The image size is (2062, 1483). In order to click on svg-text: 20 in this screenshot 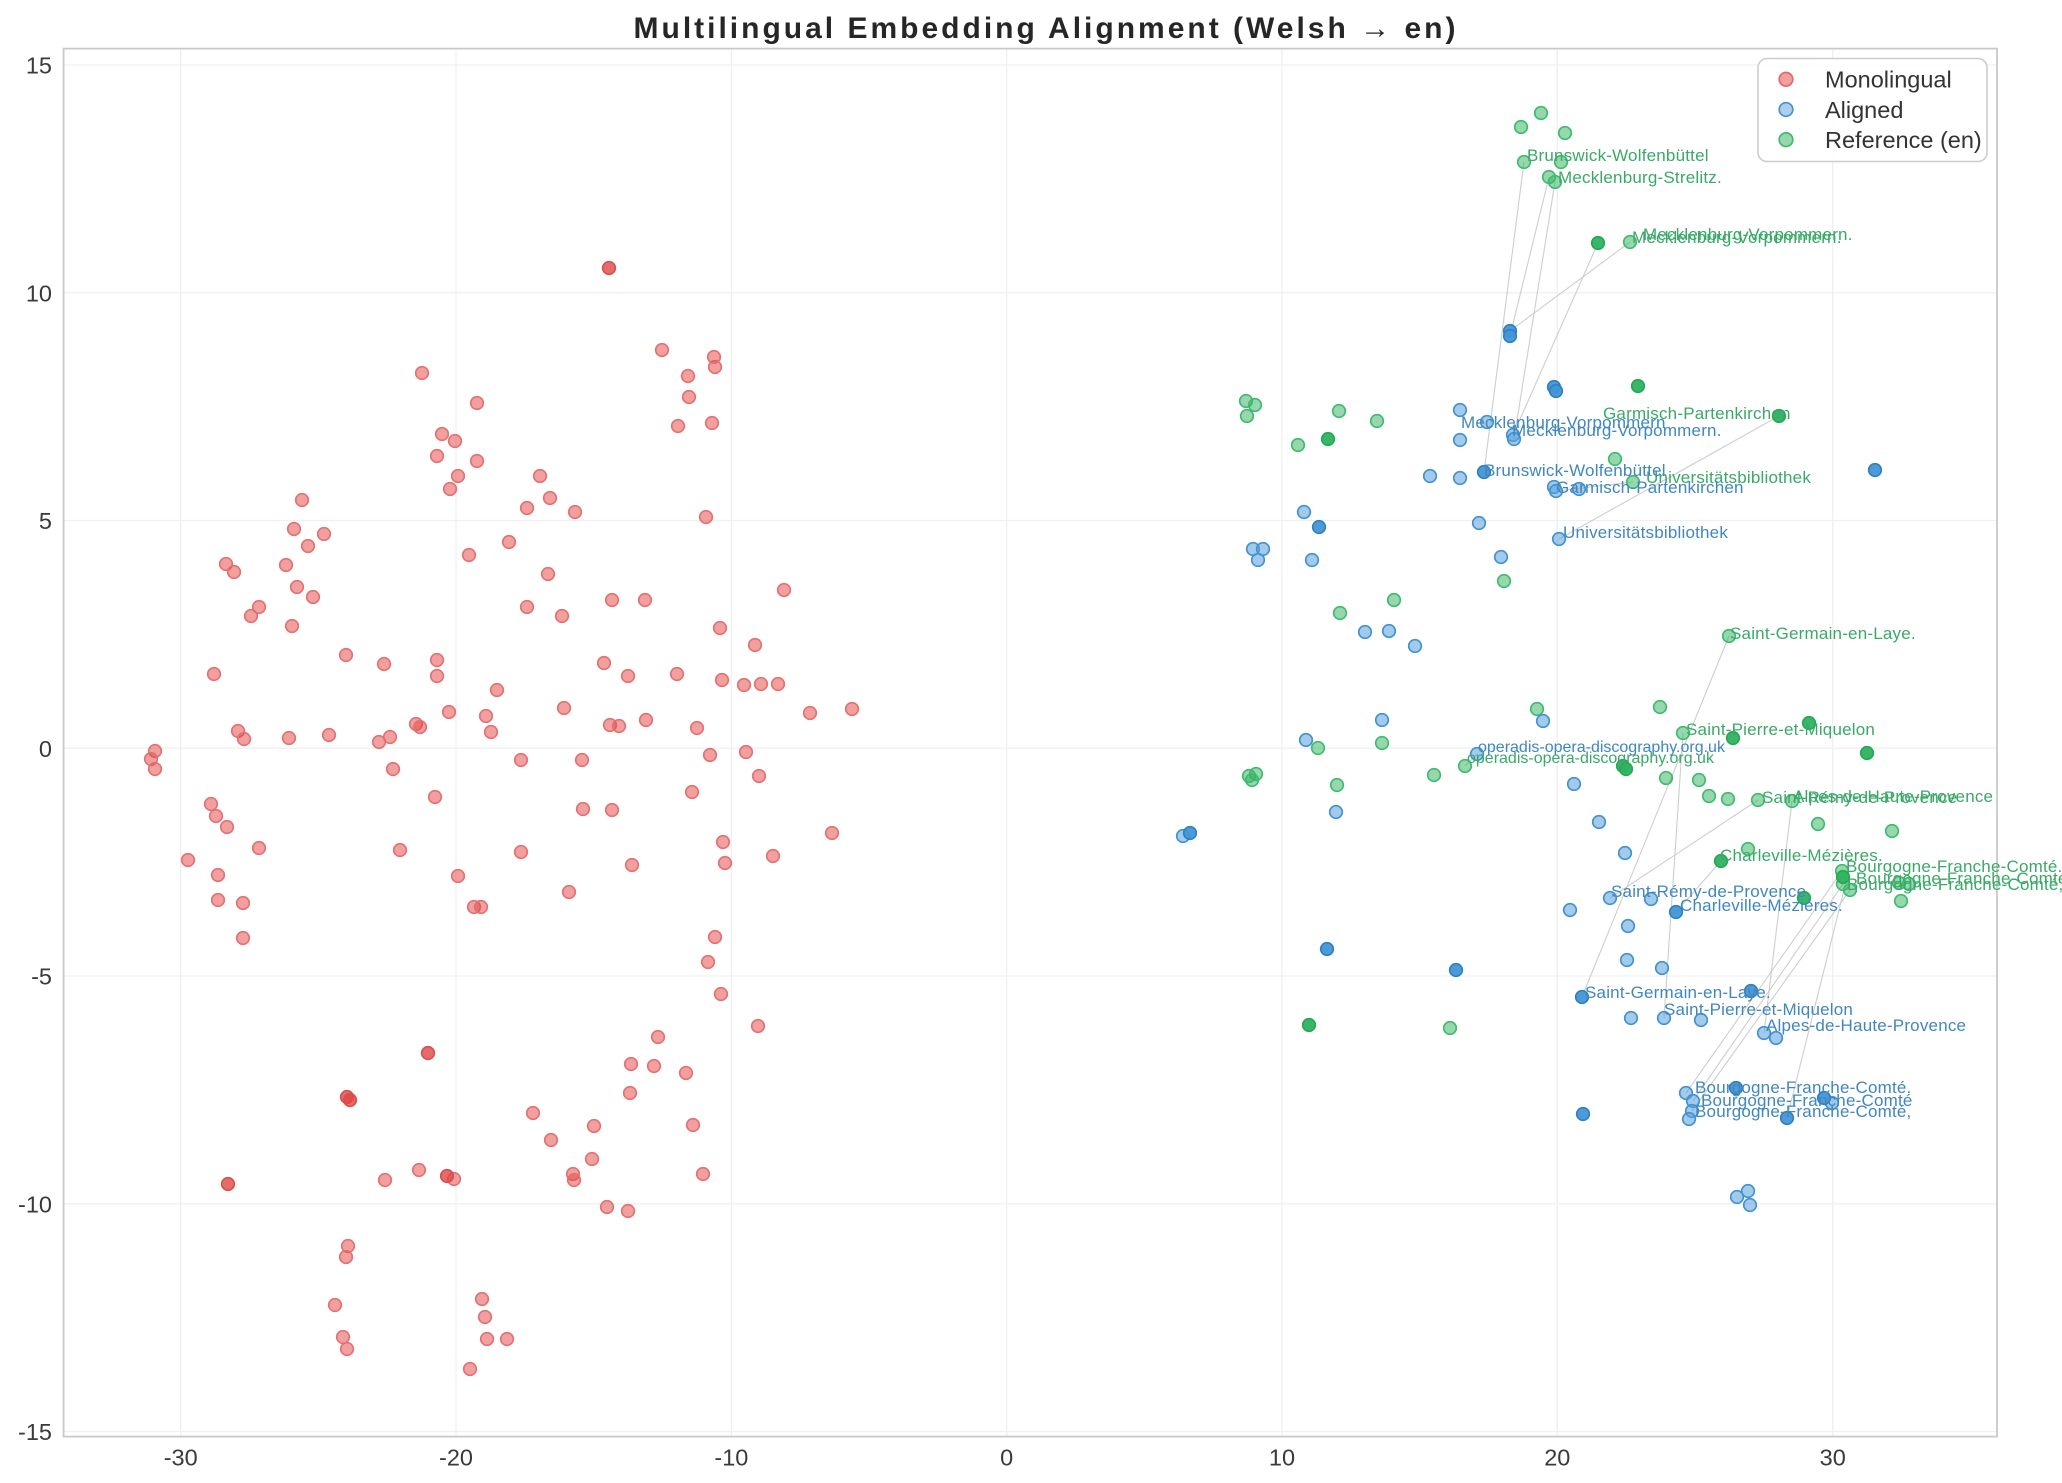, I will do `click(1557, 1458)`.